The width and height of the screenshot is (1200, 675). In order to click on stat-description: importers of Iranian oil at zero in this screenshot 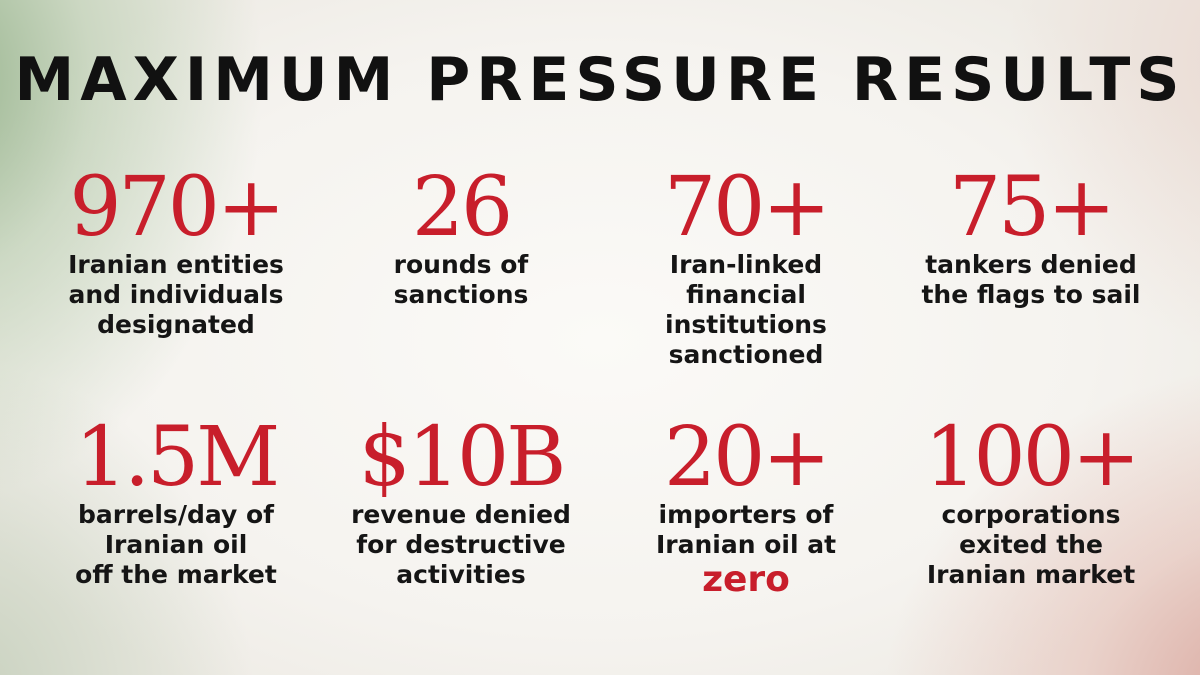, I will do `click(746, 550)`.